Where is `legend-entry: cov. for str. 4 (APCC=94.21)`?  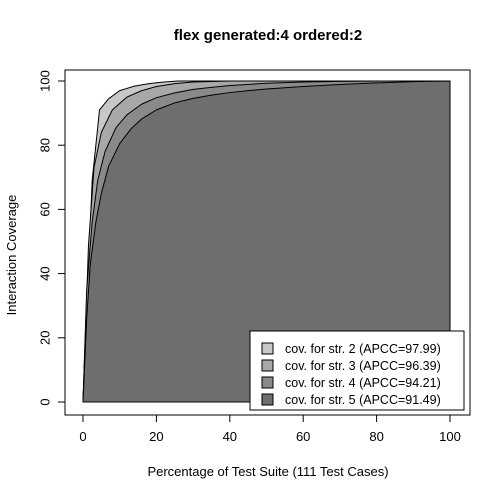 legend-entry: cov. for str. 4 (APCC=94.21) is located at coordinates (363, 383).